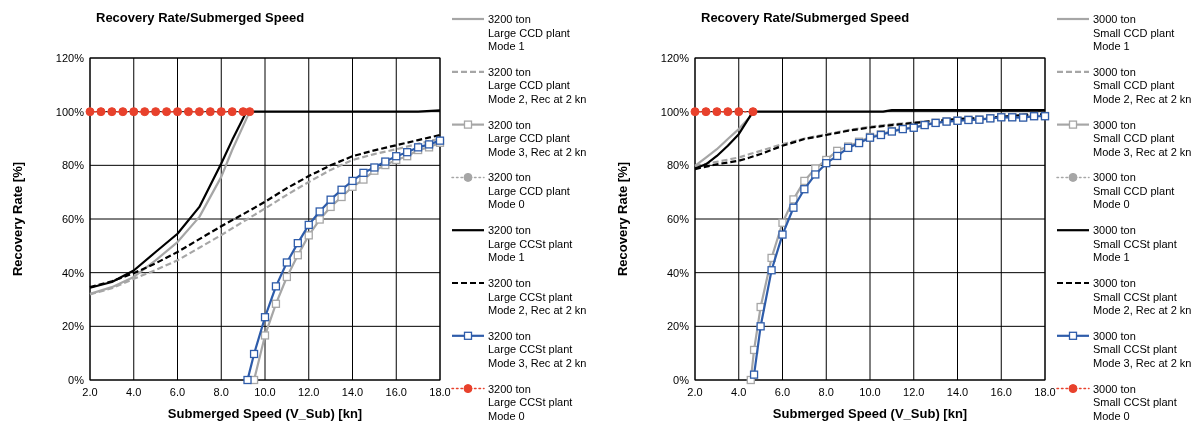  I want to click on legend-label: 3200 ton Large CCSt plant Mode 0, so click(530, 402).